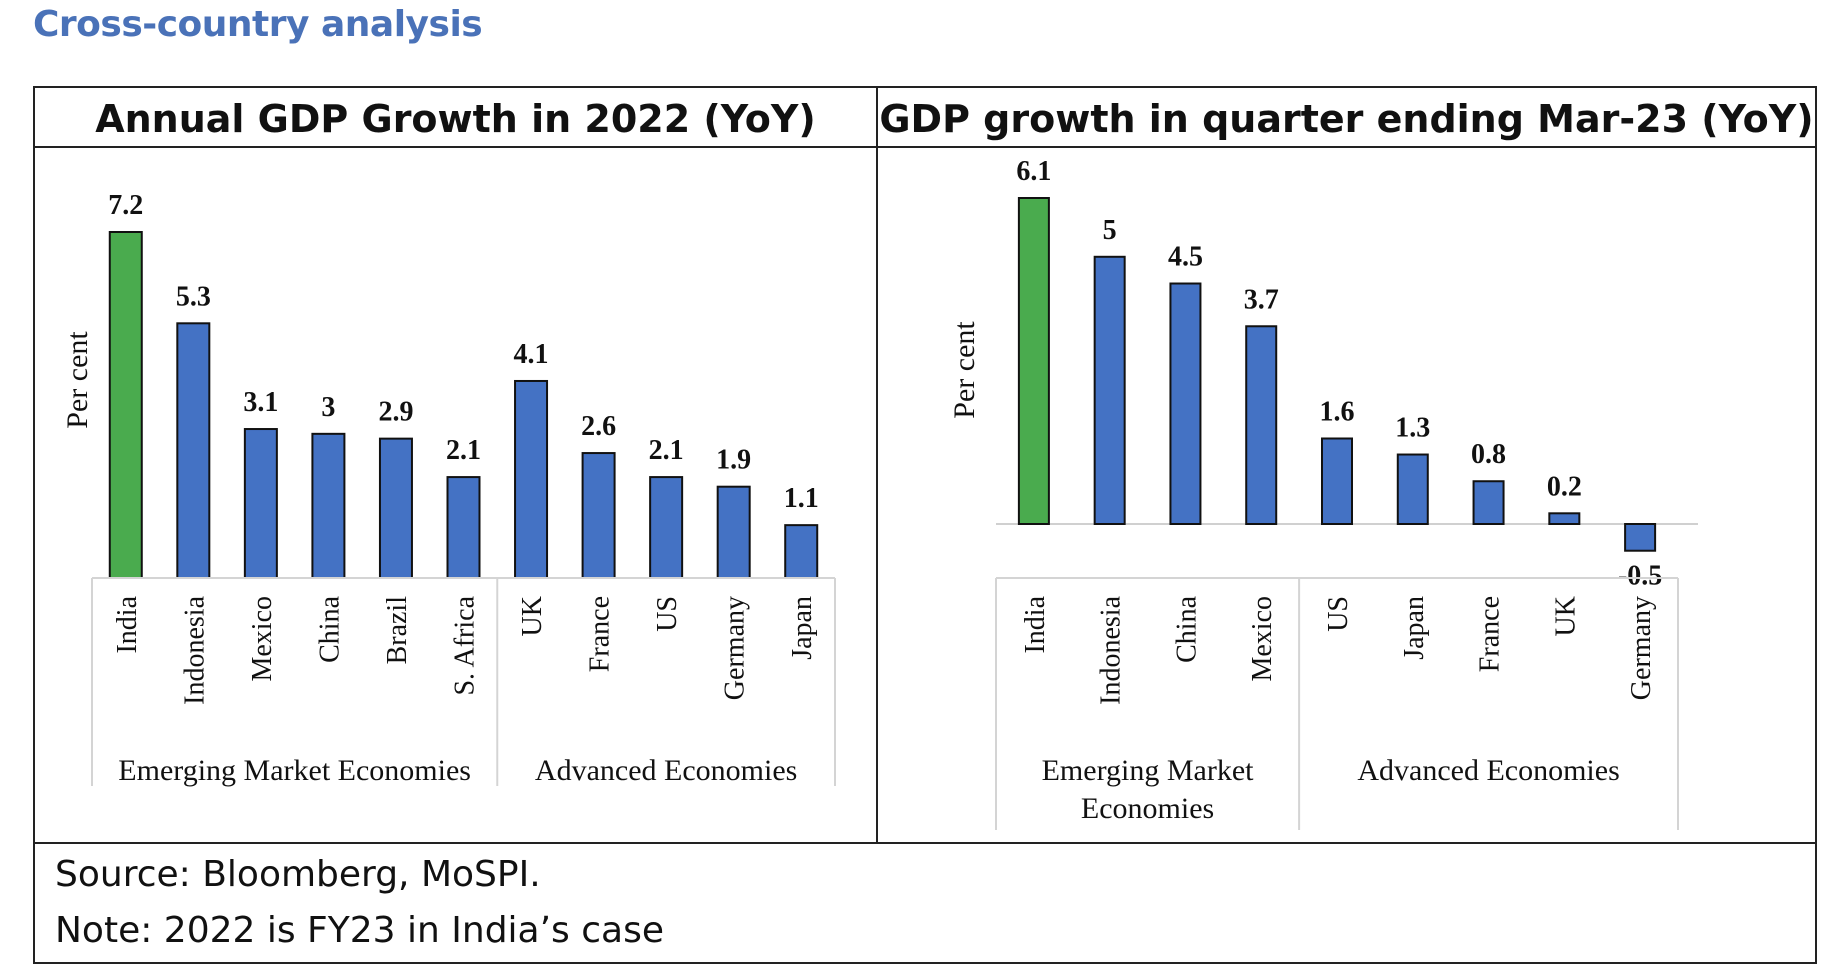 This screenshot has height=976, width=1833. What do you see at coordinates (1110, 230) in the screenshot?
I see `data-label: 5` at bounding box center [1110, 230].